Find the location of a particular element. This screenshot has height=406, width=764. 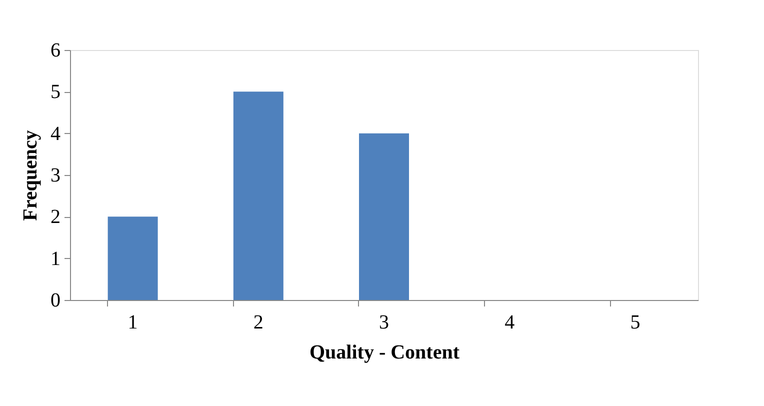

x-tick-label: 4 is located at coordinates (509, 323).